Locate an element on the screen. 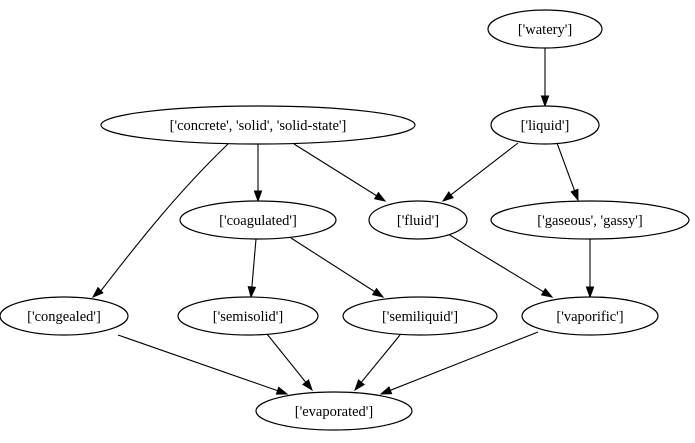 This screenshot has width=695, height=443. edge-concrete-to-fluid is located at coordinates (340, 172).